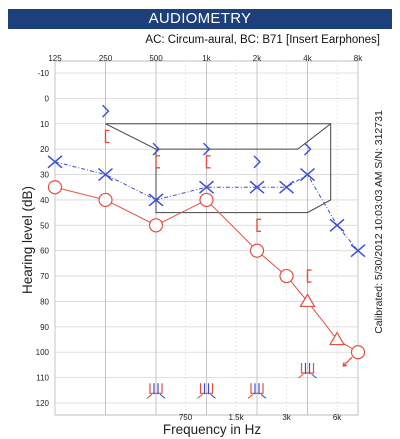 This screenshot has width=400, height=439. What do you see at coordinates (244, 136) in the screenshot?
I see `speech-banana-inner` at bounding box center [244, 136].